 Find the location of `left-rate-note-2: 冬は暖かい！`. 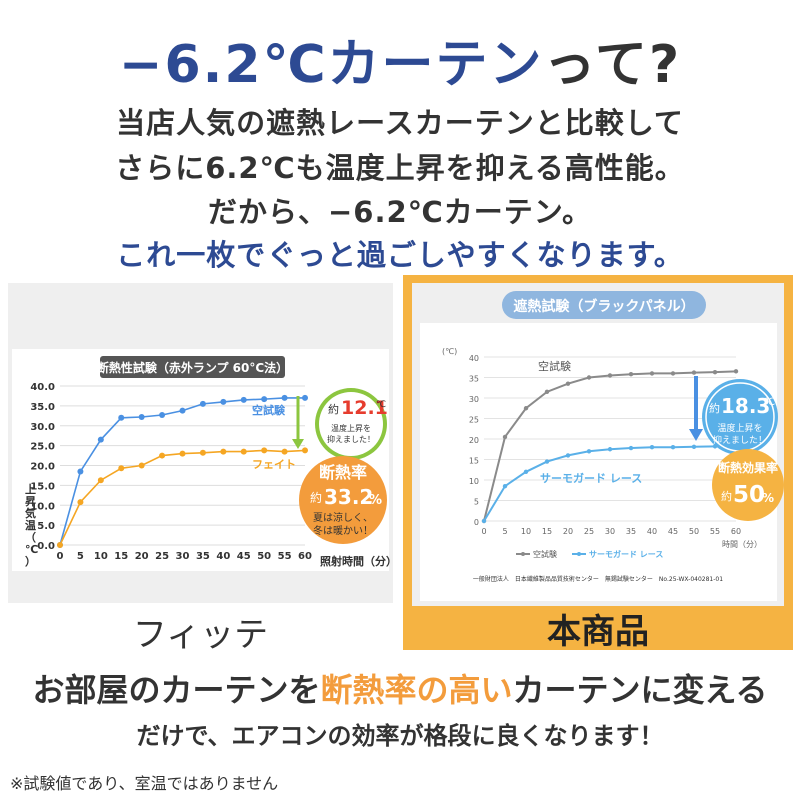

left-rate-note-2: 冬は暖かい！ is located at coordinates (343, 530).